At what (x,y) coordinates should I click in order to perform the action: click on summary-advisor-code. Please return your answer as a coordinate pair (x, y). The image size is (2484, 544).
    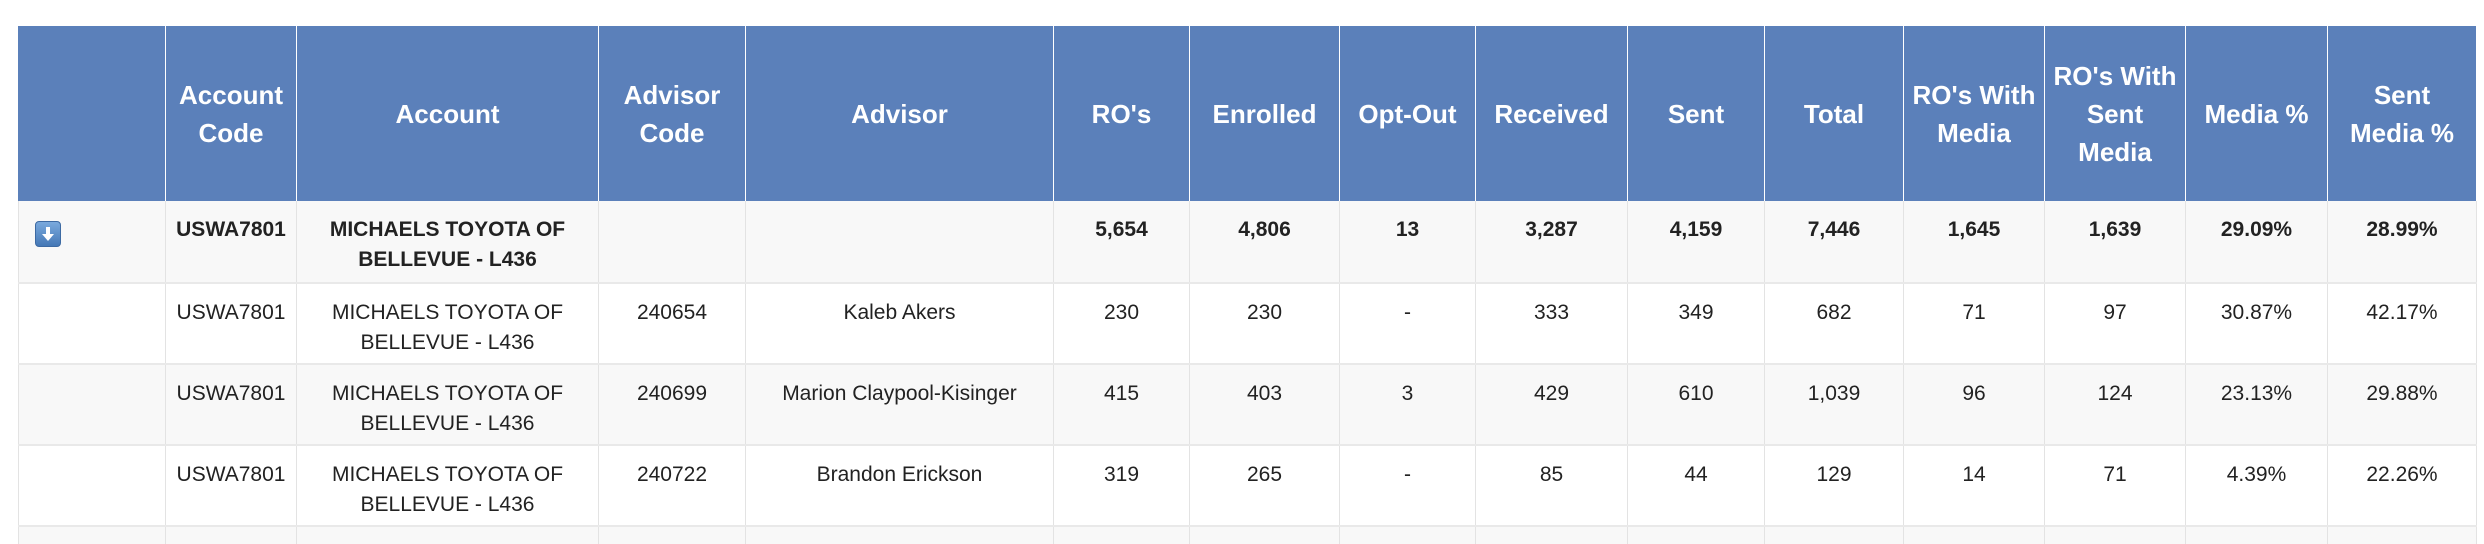
    Looking at the image, I should click on (672, 242).